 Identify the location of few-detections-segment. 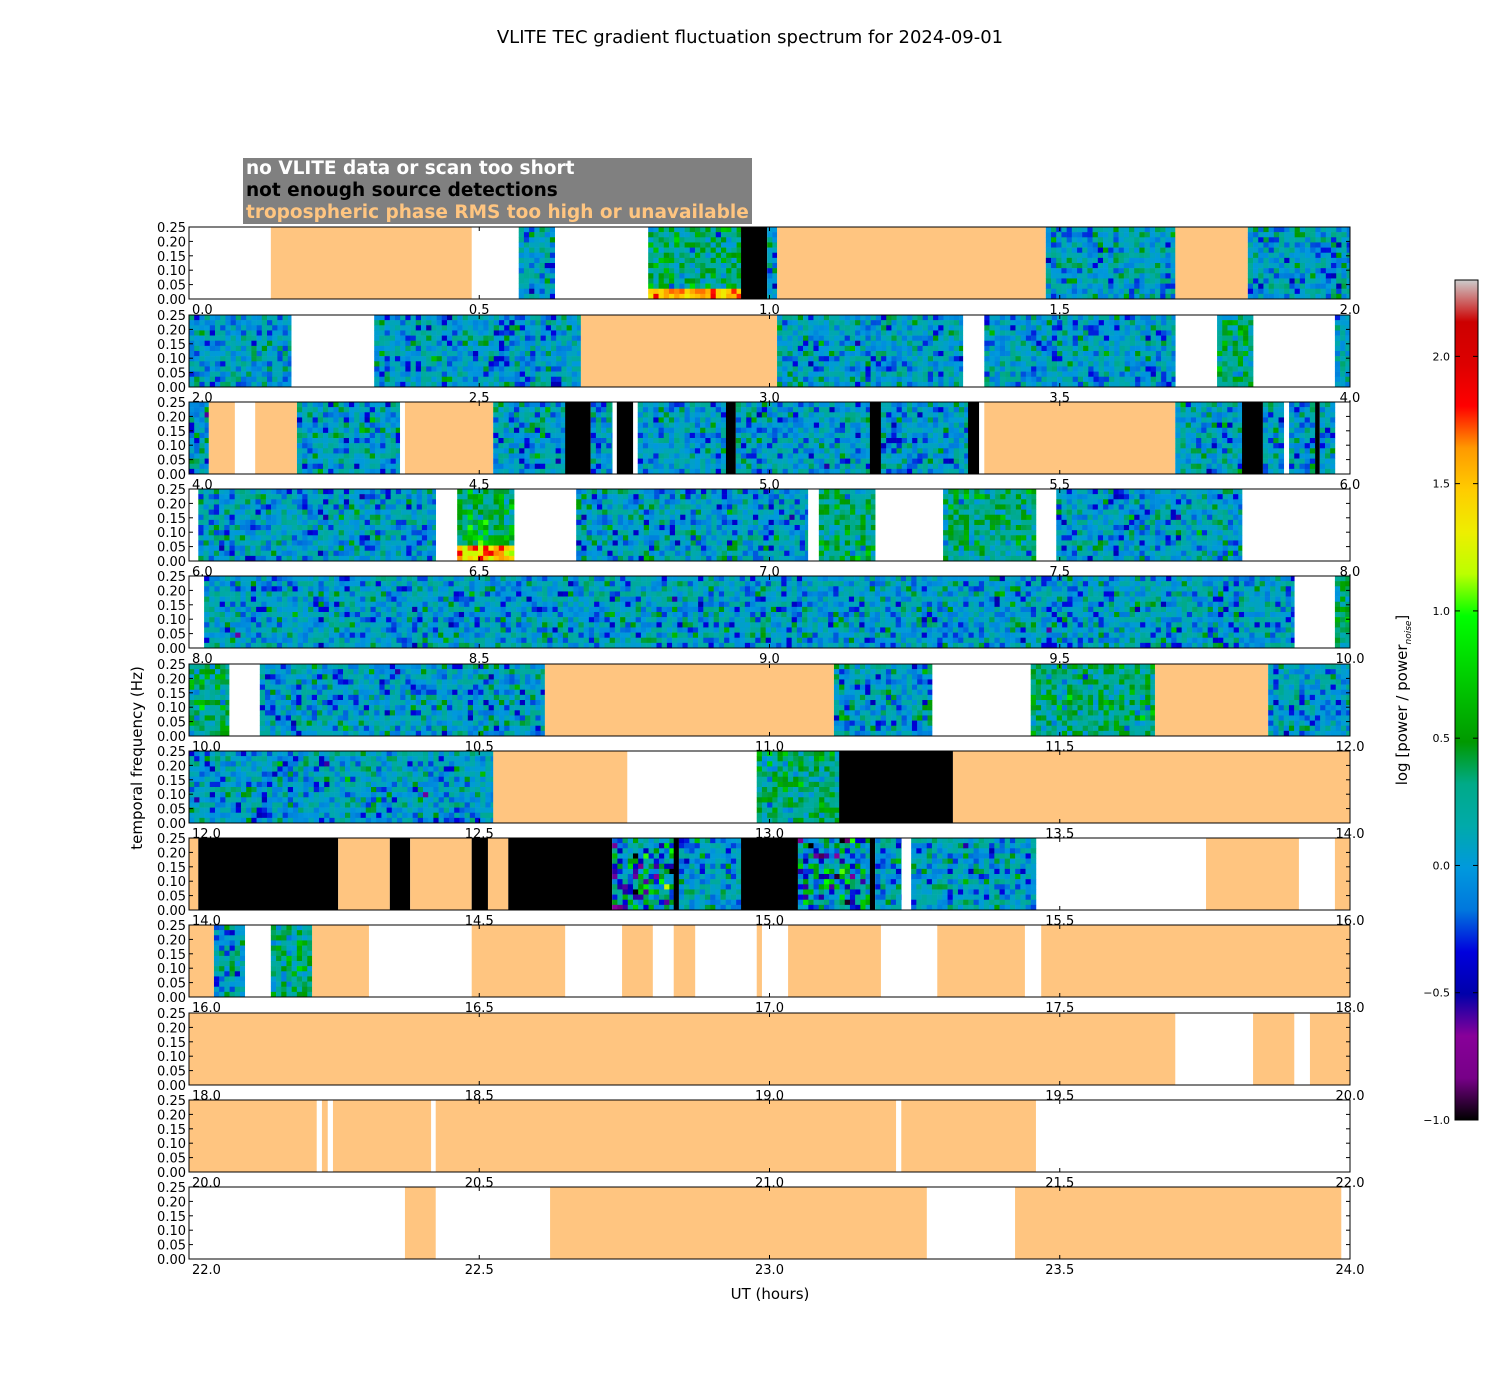
(730, 438).